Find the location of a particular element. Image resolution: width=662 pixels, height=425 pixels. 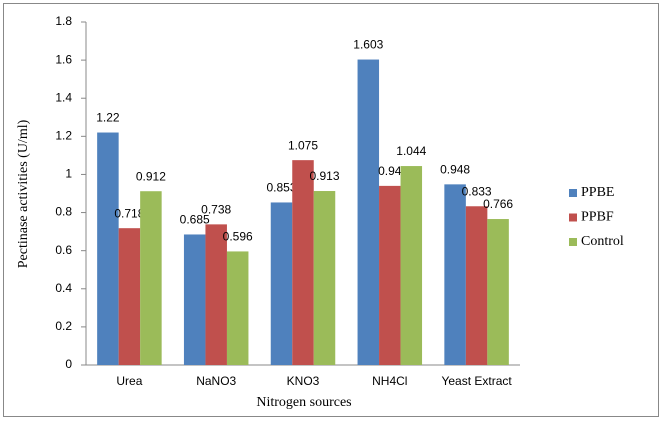

x-tick-label: NaNO3 is located at coordinates (216, 381).